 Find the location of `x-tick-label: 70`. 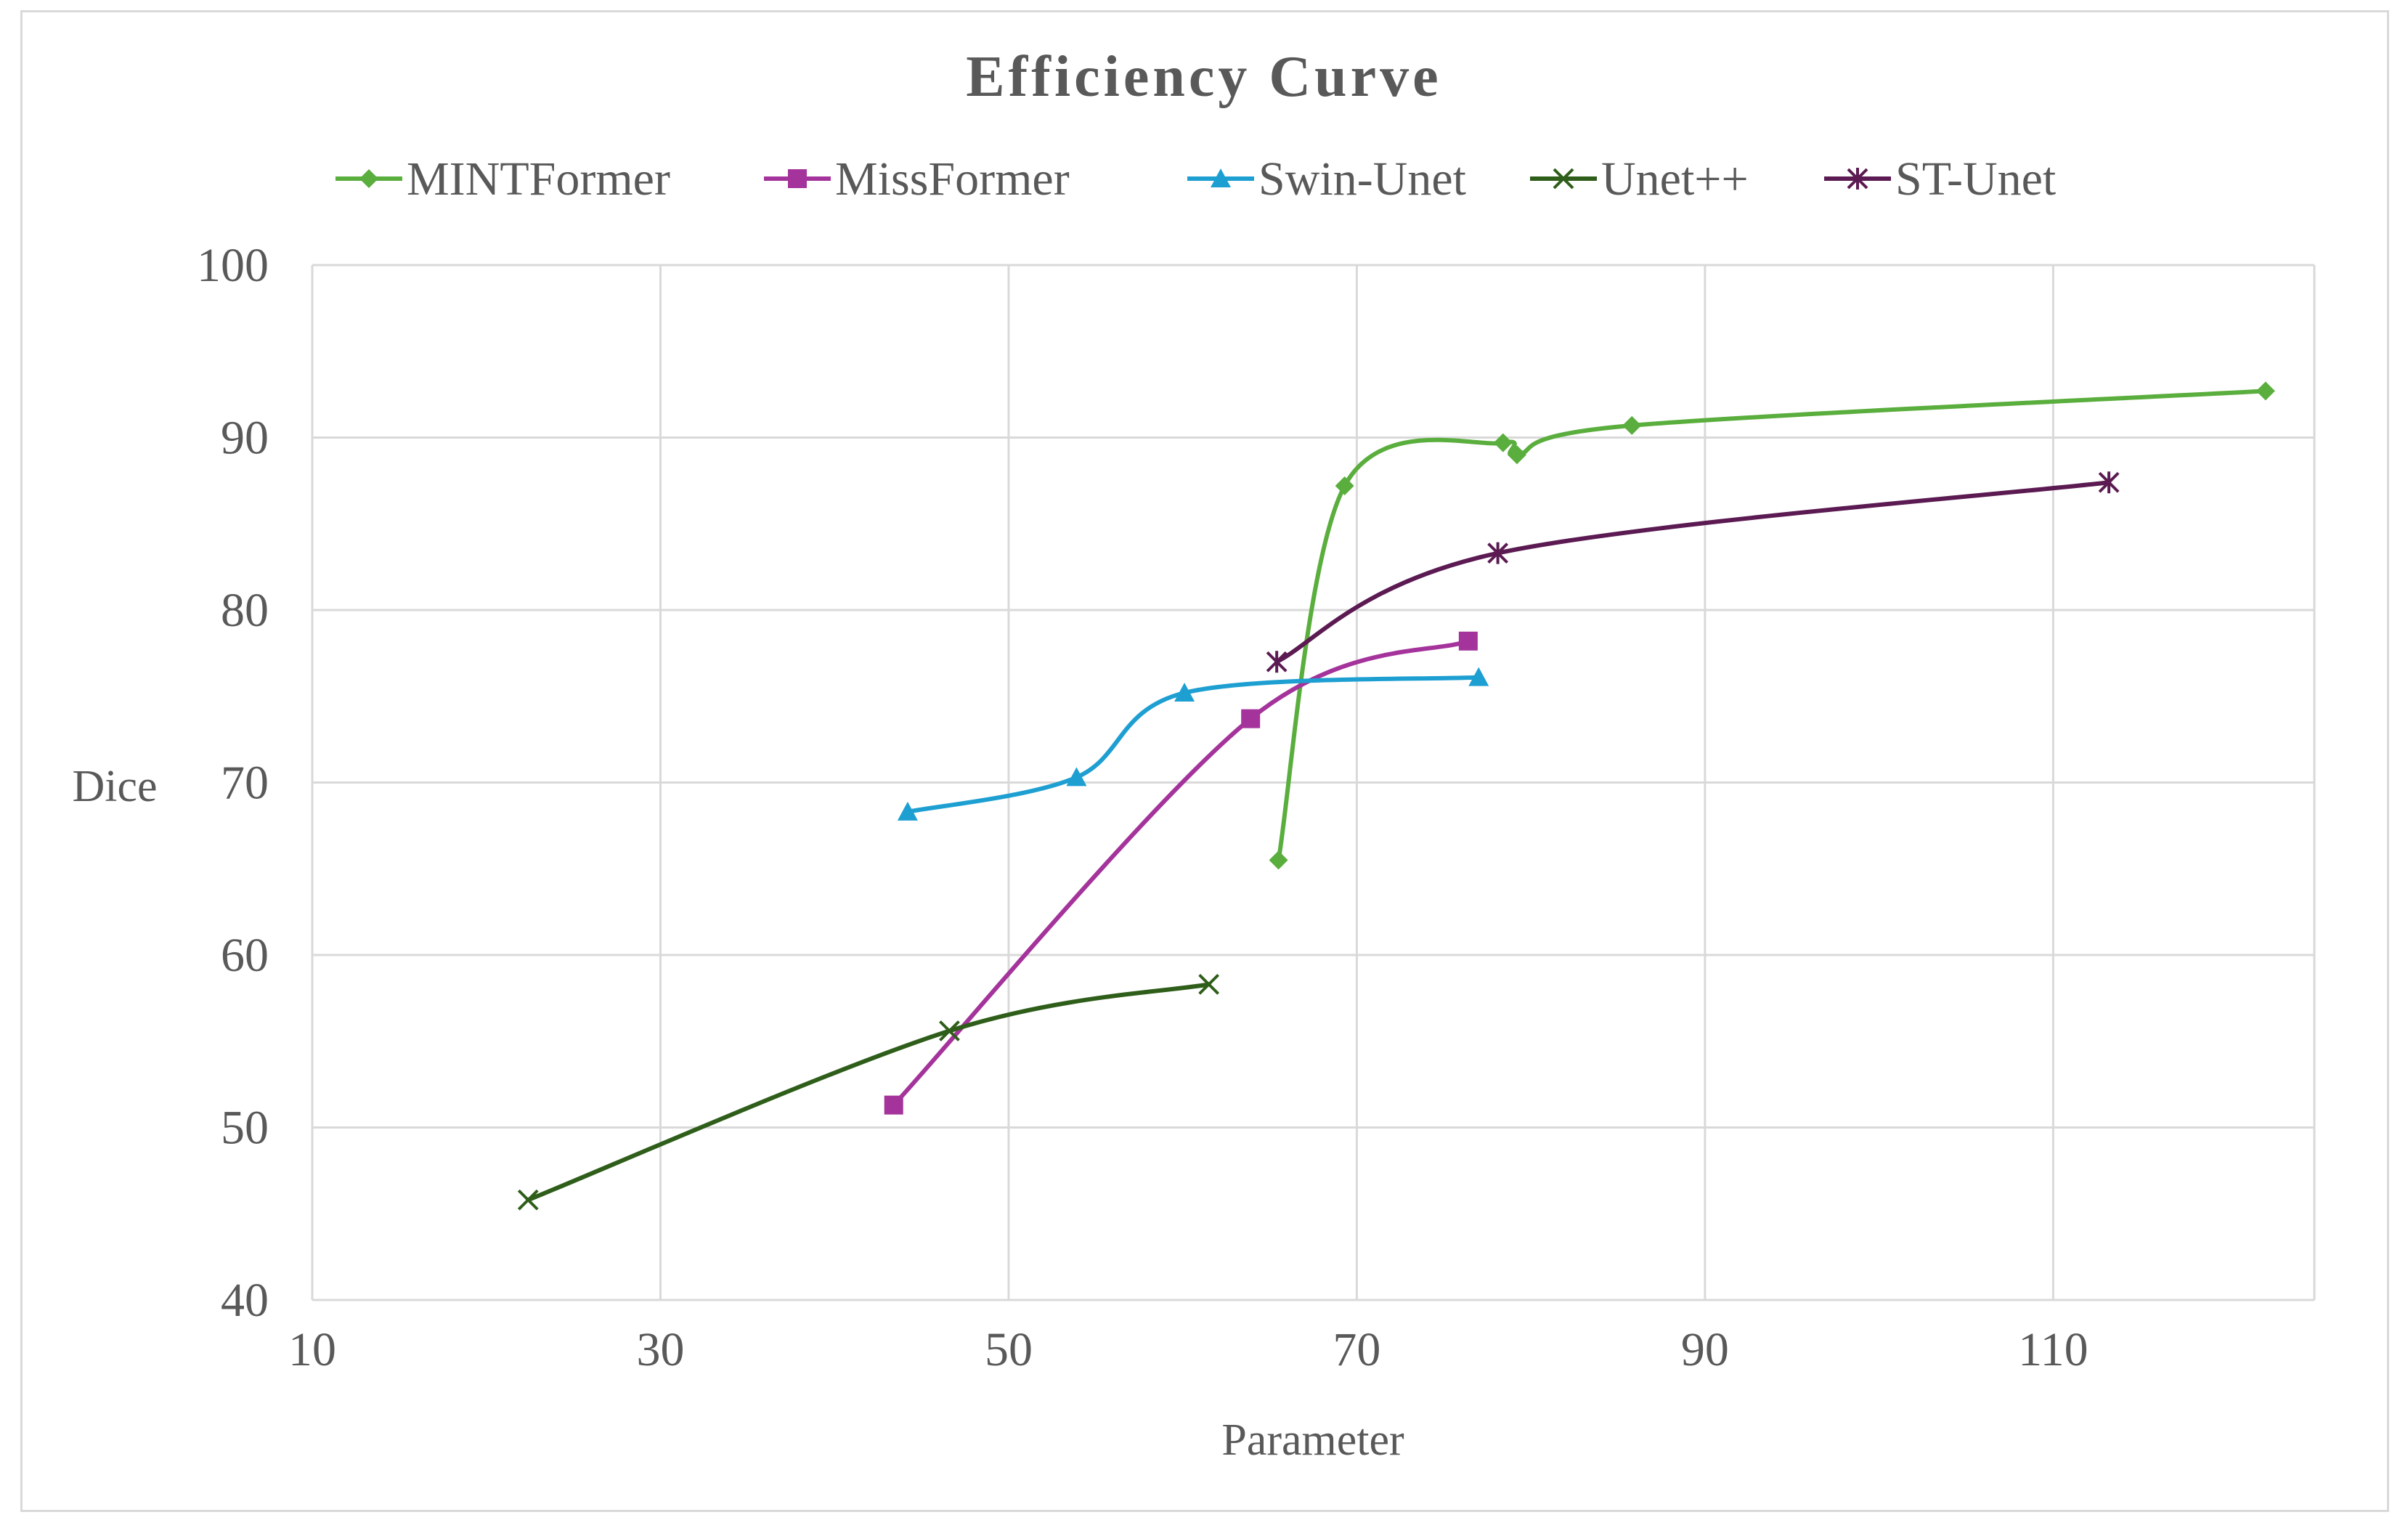

x-tick-label: 70 is located at coordinates (1357, 1349).